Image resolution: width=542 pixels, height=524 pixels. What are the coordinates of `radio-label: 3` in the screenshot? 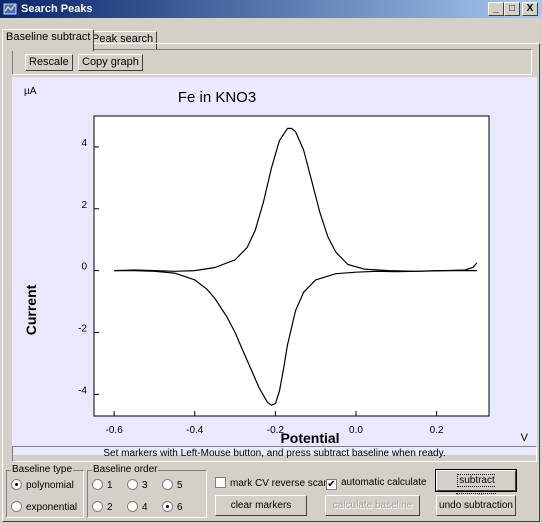 It's located at (145, 485).